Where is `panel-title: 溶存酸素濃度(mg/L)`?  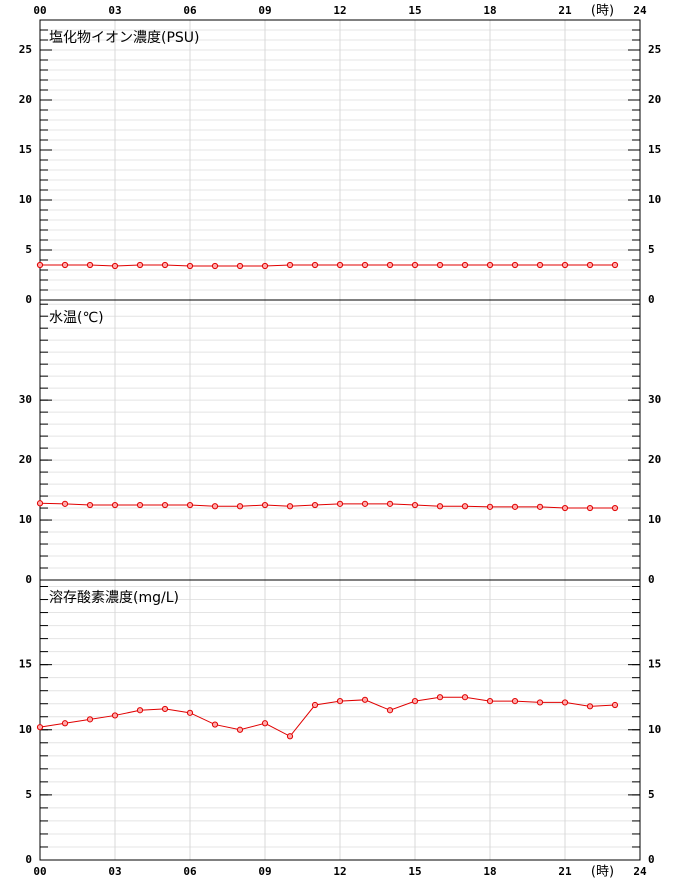
panel-title: 溶存酸素濃度(mg/L) is located at coordinates (114, 598).